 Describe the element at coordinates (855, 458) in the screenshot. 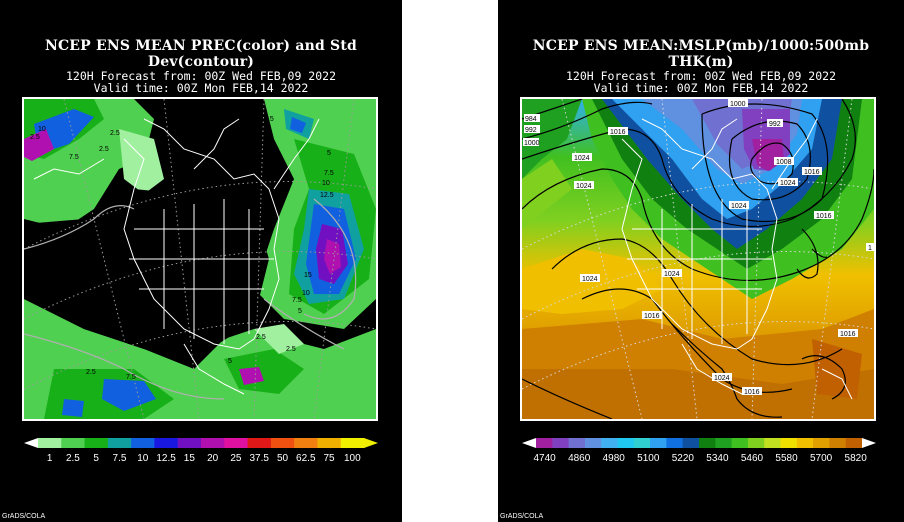

I see `colorbar-label: 5820` at that location.